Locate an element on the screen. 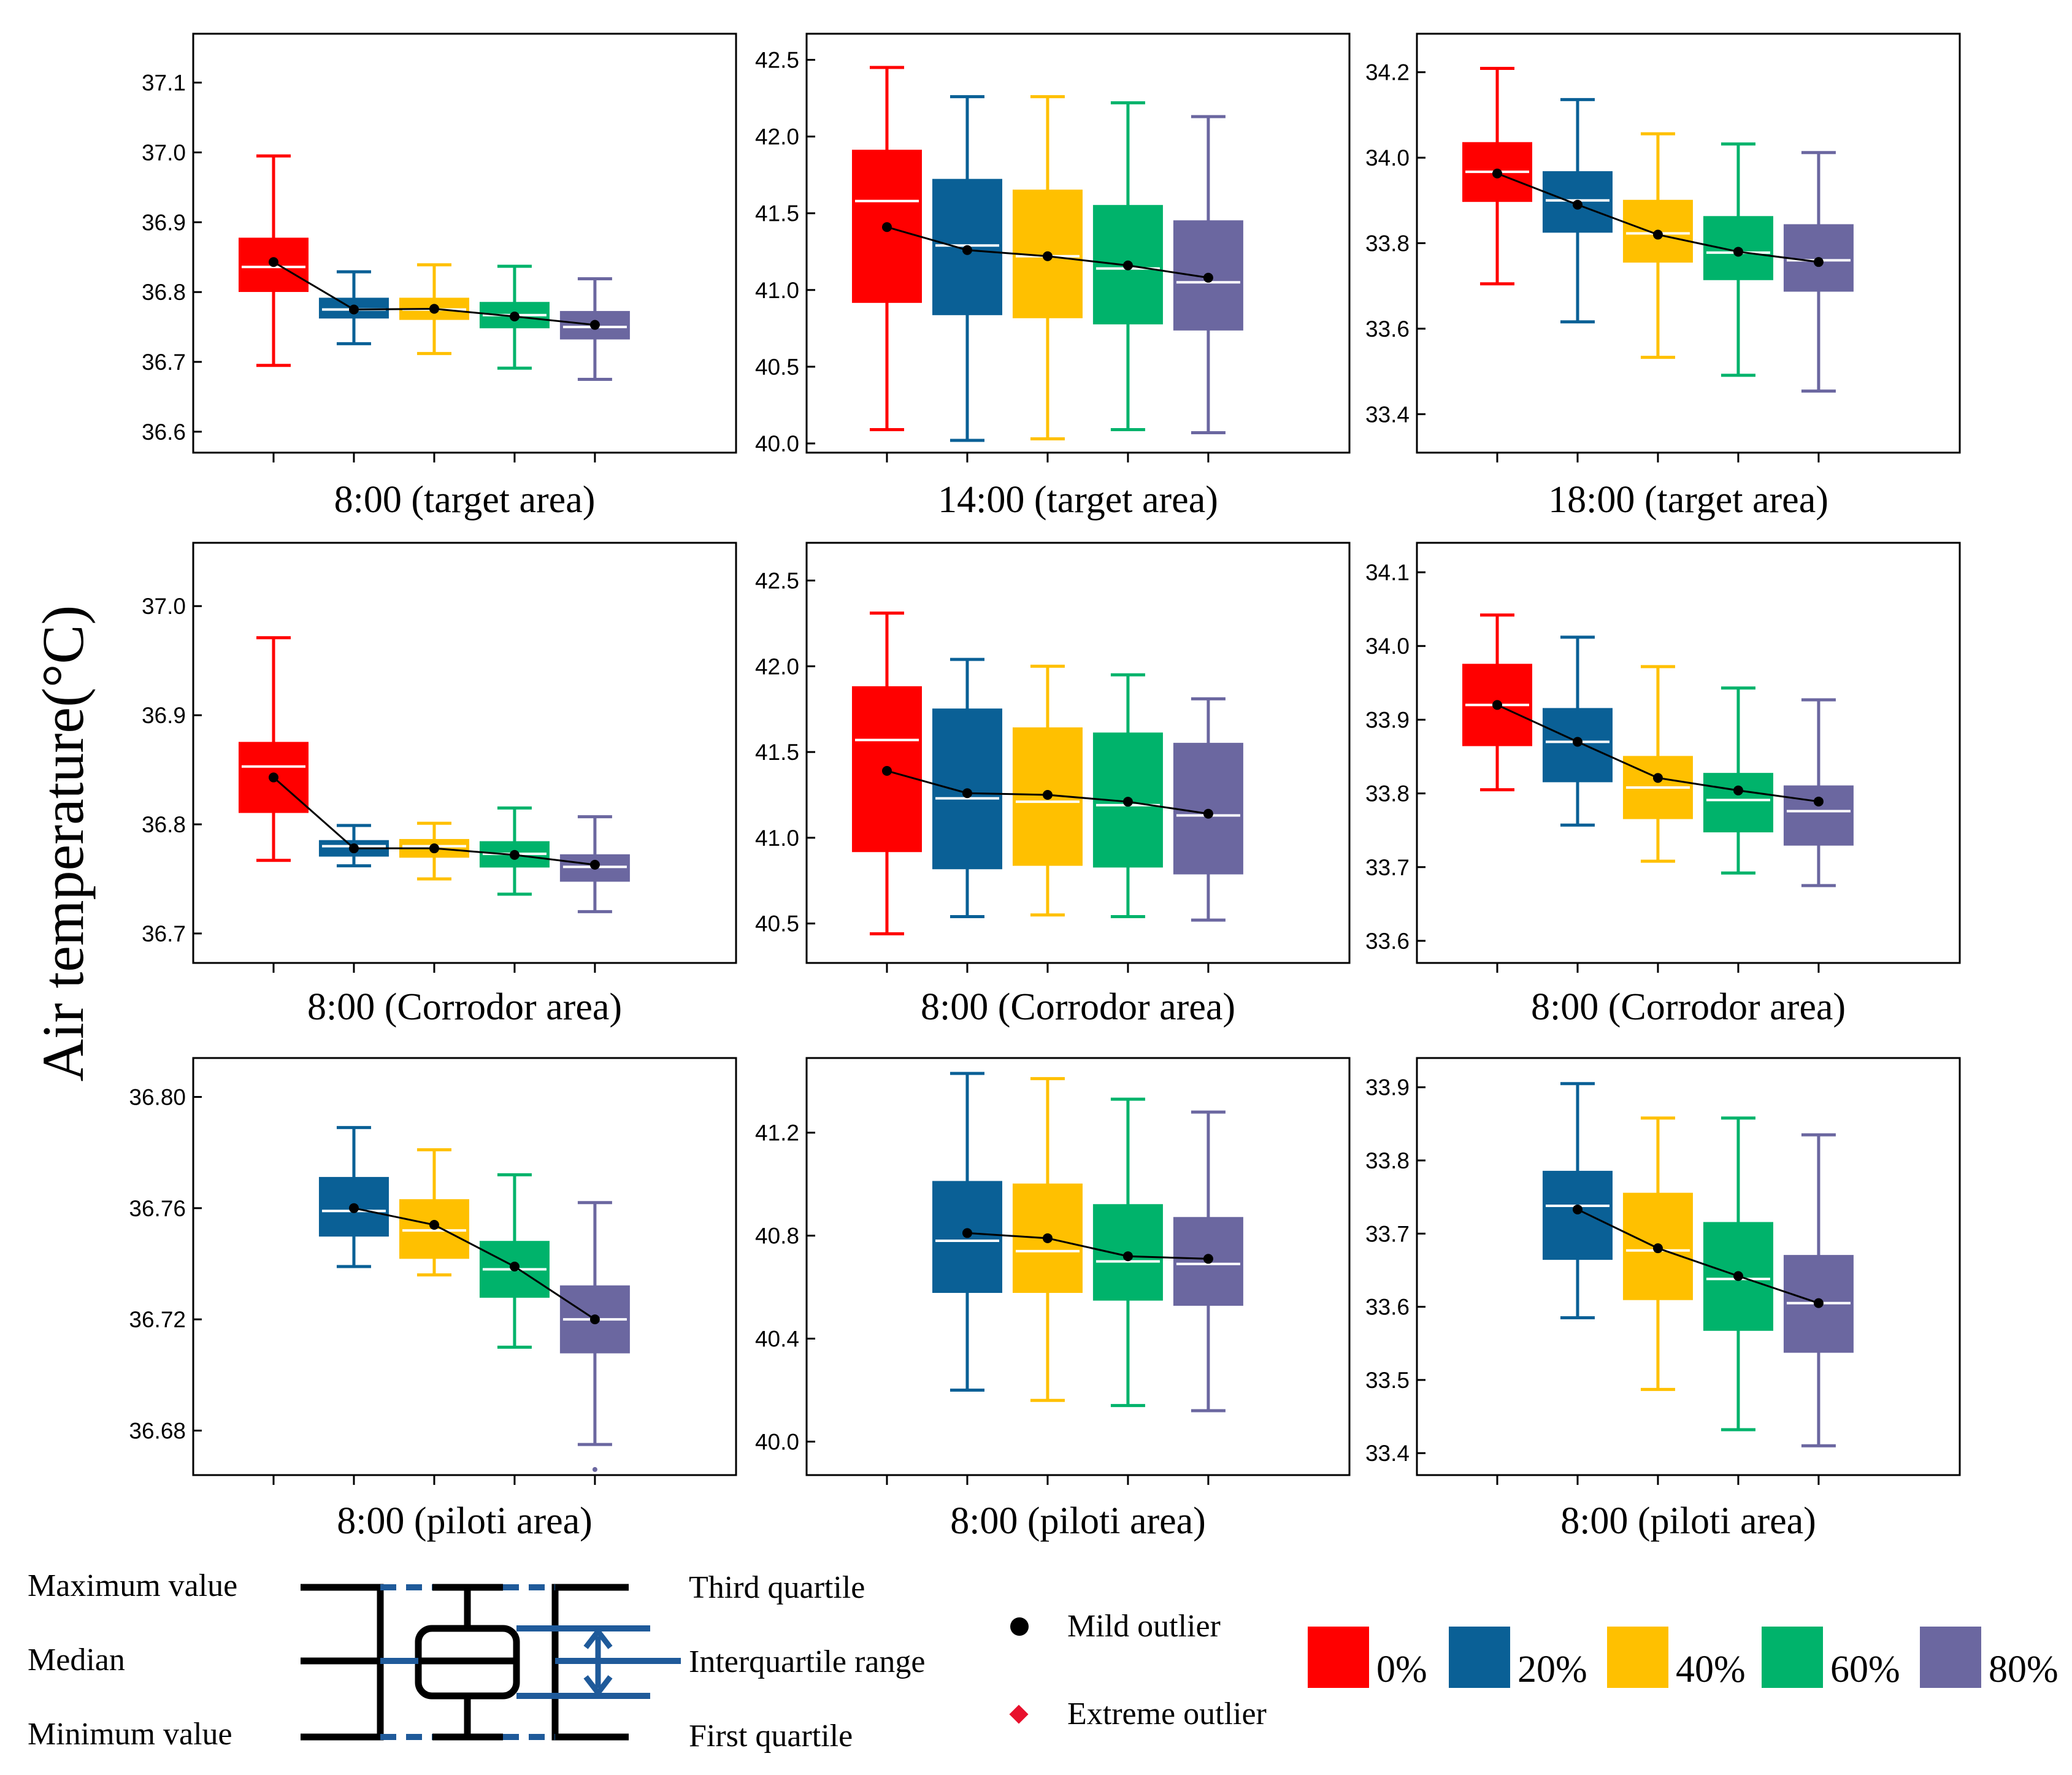  chart-panel-7: 36.68 36.72 36.76 36.80 8:00 (piloti area) is located at coordinates (433, 1299).